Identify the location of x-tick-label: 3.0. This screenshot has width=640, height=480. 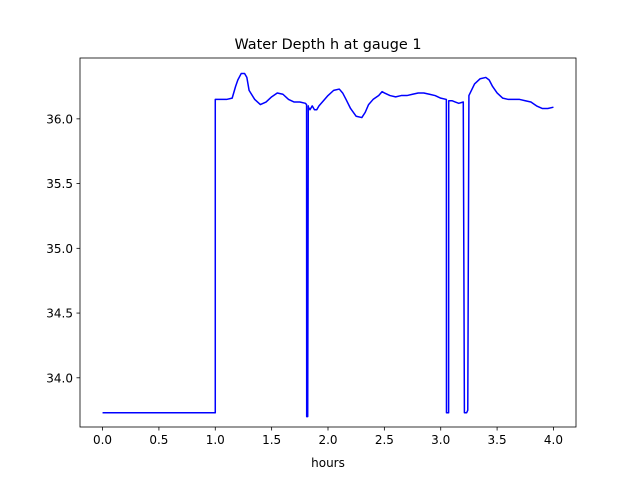
(440, 440).